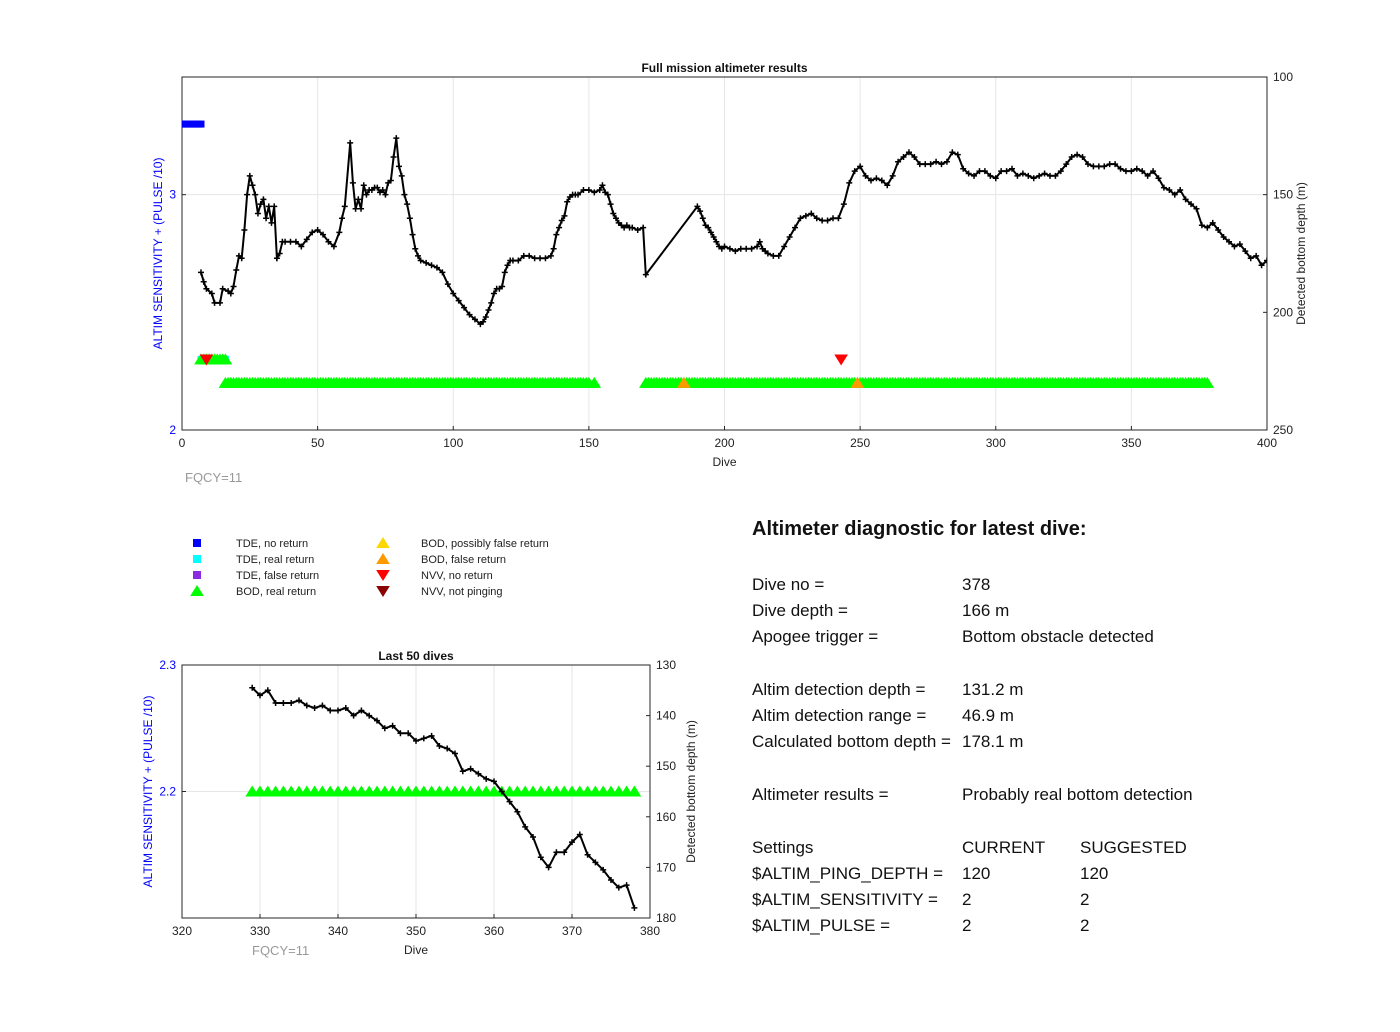 This screenshot has height=1032, width=1400. What do you see at coordinates (172, 430) in the screenshot?
I see `y-tick-label: 2` at bounding box center [172, 430].